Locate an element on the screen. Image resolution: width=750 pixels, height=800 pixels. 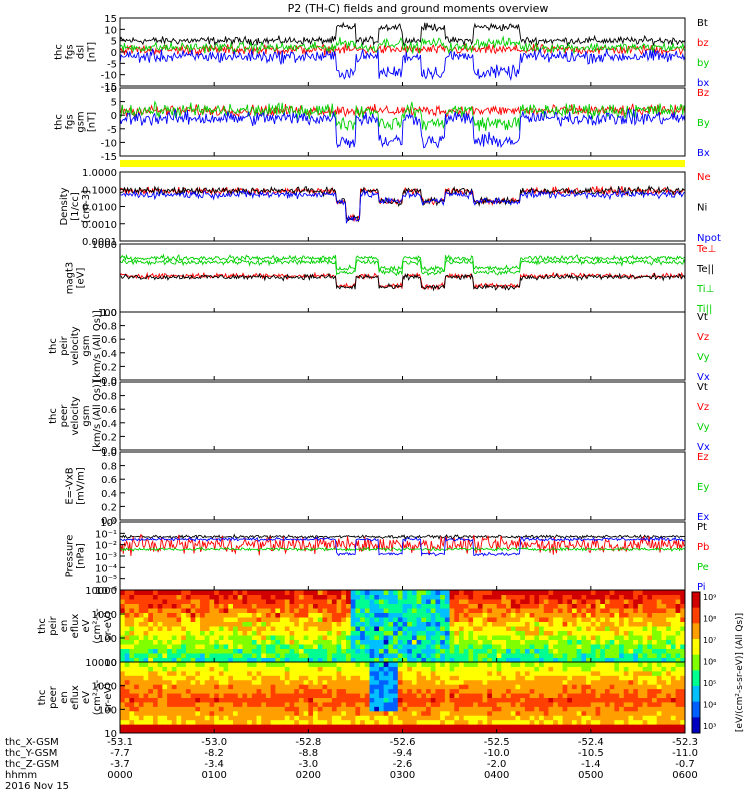
panel-frame is located at coordinates (402, 556).